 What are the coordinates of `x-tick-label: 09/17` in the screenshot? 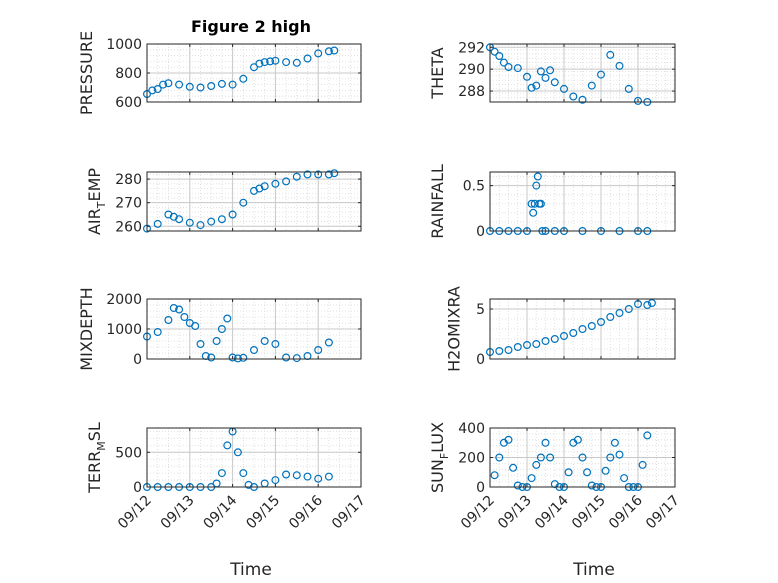 It's located at (663, 513).